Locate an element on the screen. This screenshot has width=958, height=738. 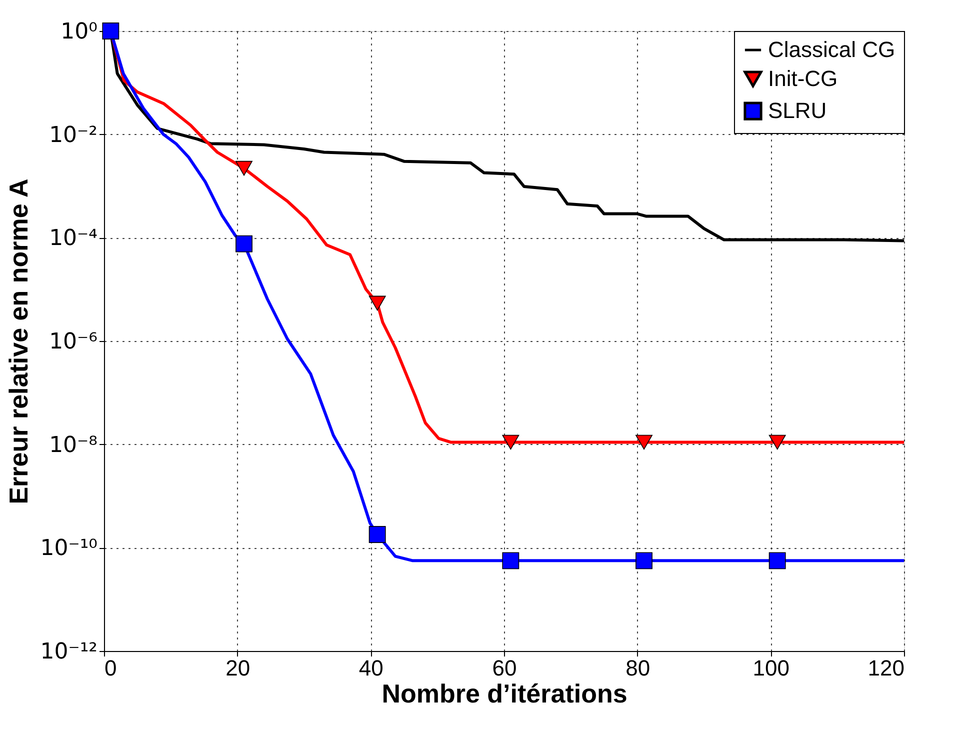
y-tick-label: 10⁻⁶ is located at coordinates (73, 342).